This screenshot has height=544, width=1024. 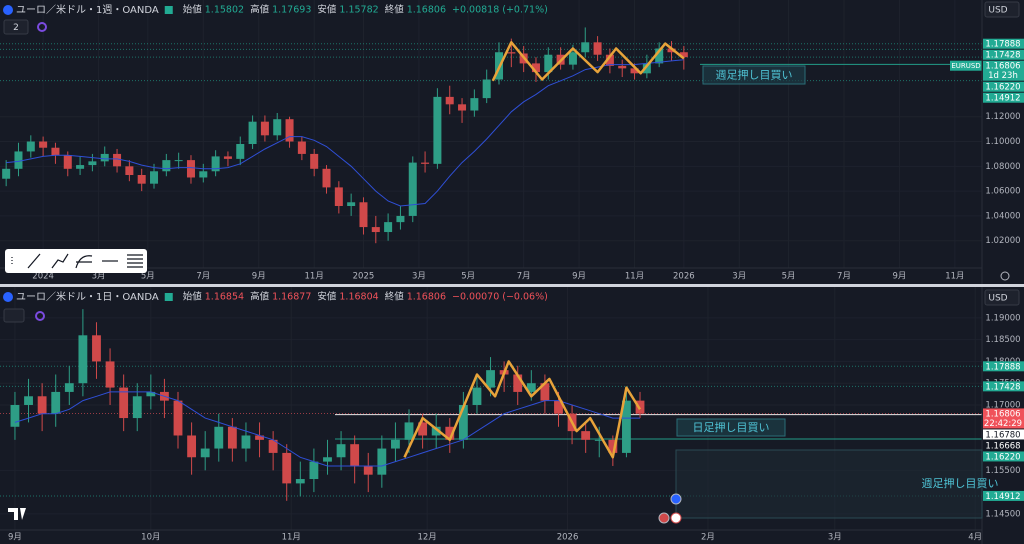 I want to click on symbol-tag-bg, so click(x=966, y=65).